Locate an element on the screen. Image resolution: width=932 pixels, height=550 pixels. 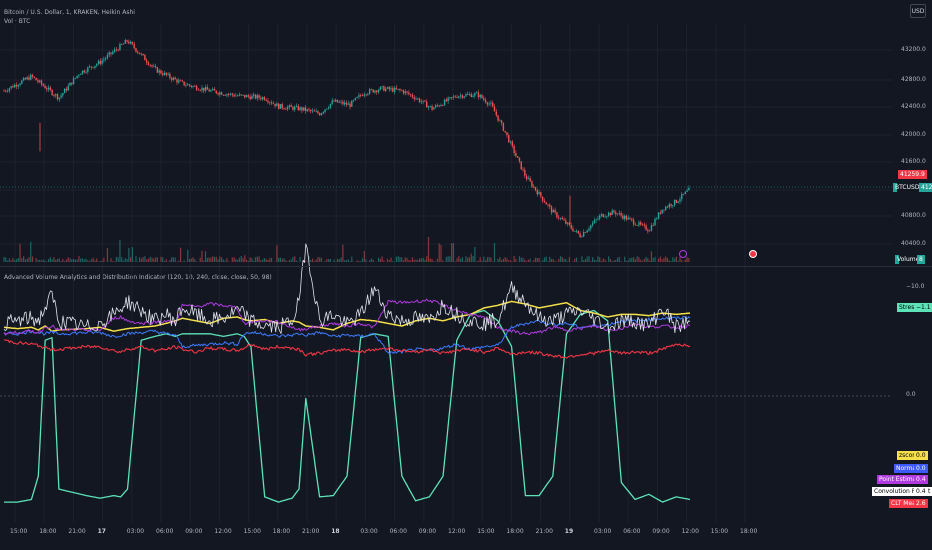
indicator-badge-label: zscore is located at coordinates (909, 455).